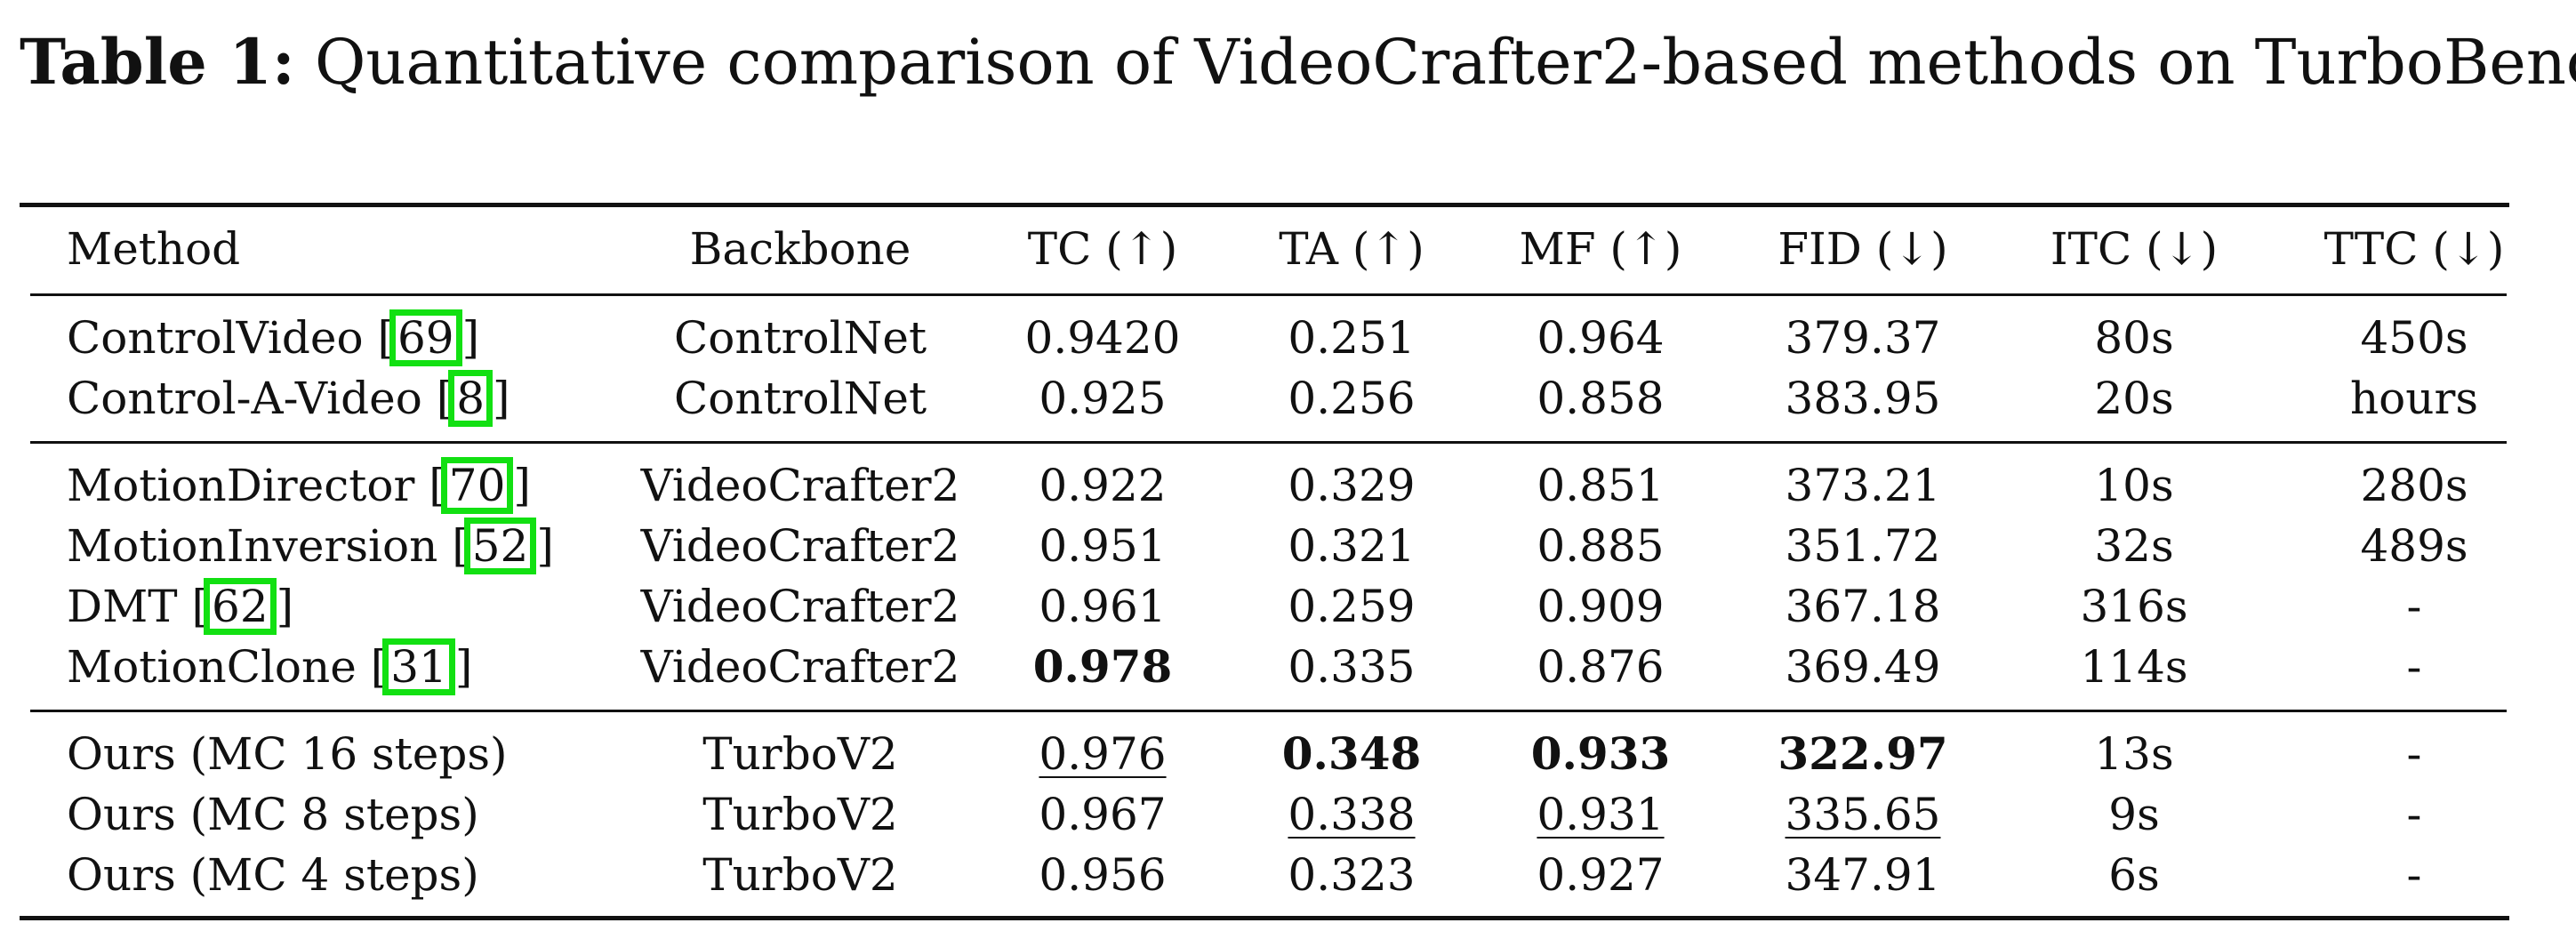 This screenshot has height=947, width=2576. Describe the element at coordinates (1103, 398) in the screenshot. I see `tc-cell: 0.925` at that location.